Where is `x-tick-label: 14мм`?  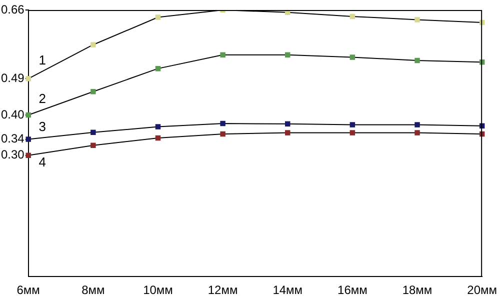
x-tick-label: 14мм is located at coordinates (287, 290).